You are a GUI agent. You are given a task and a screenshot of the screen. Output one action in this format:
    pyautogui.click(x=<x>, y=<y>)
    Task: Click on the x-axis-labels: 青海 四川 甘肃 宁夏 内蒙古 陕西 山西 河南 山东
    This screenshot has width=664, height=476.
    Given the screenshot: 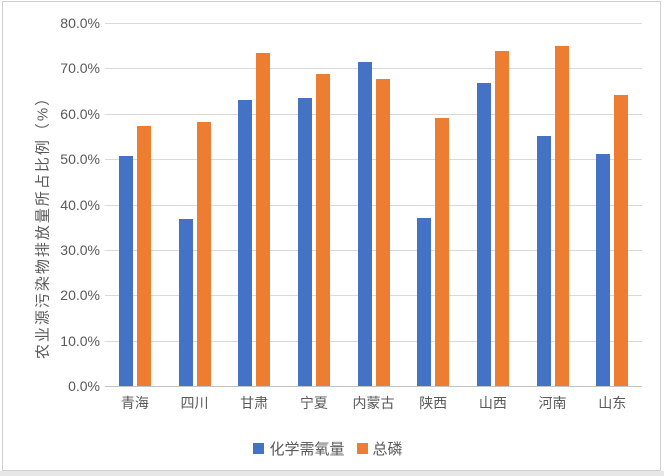 What is the action you would take?
    pyautogui.click(x=373, y=403)
    